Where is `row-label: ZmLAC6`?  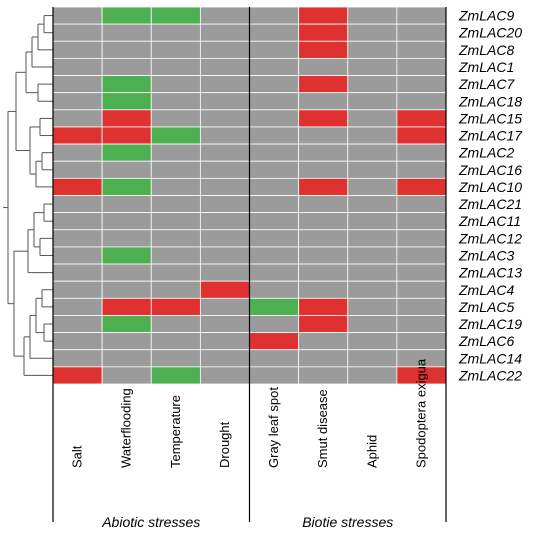
row-label: ZmLAC6 is located at coordinates (486, 341).